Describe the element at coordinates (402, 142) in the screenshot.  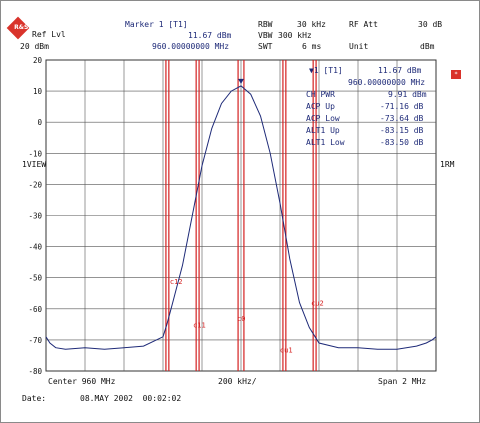
I see `readout-row-4-value: -83.50 dB` at that location.